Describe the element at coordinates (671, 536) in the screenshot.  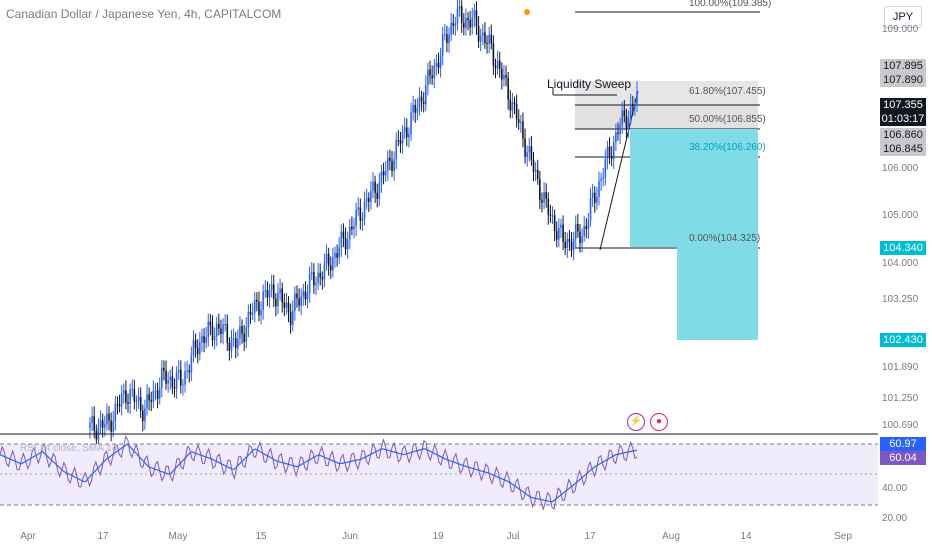
I see `x-tick: Aug` at that location.